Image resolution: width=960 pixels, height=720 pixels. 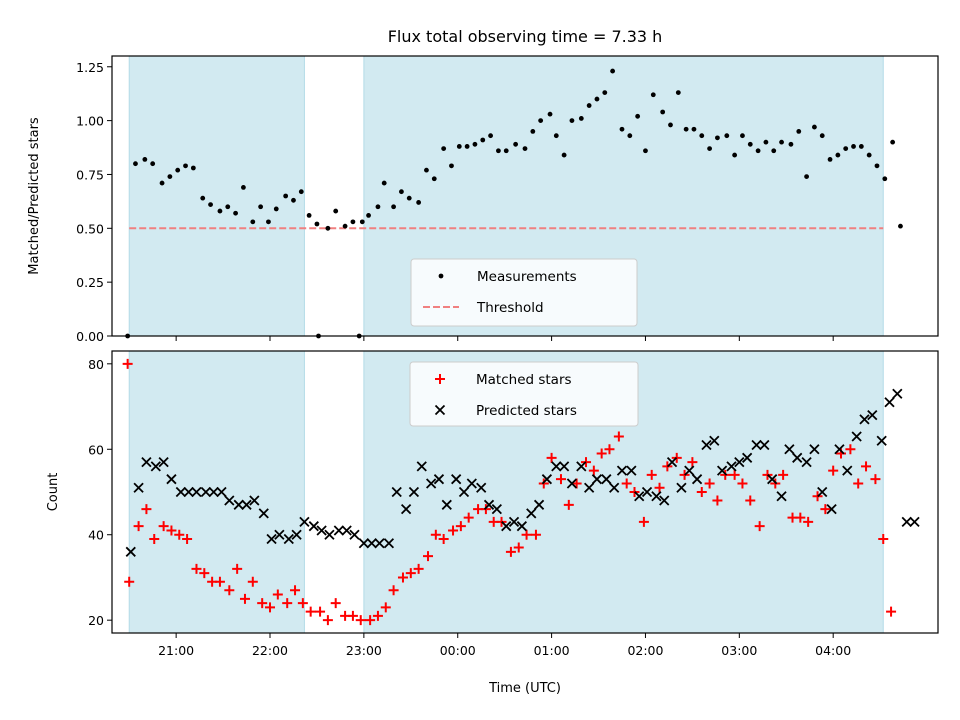 I want to click on x-tick-label: 00:00, so click(x=458, y=650).